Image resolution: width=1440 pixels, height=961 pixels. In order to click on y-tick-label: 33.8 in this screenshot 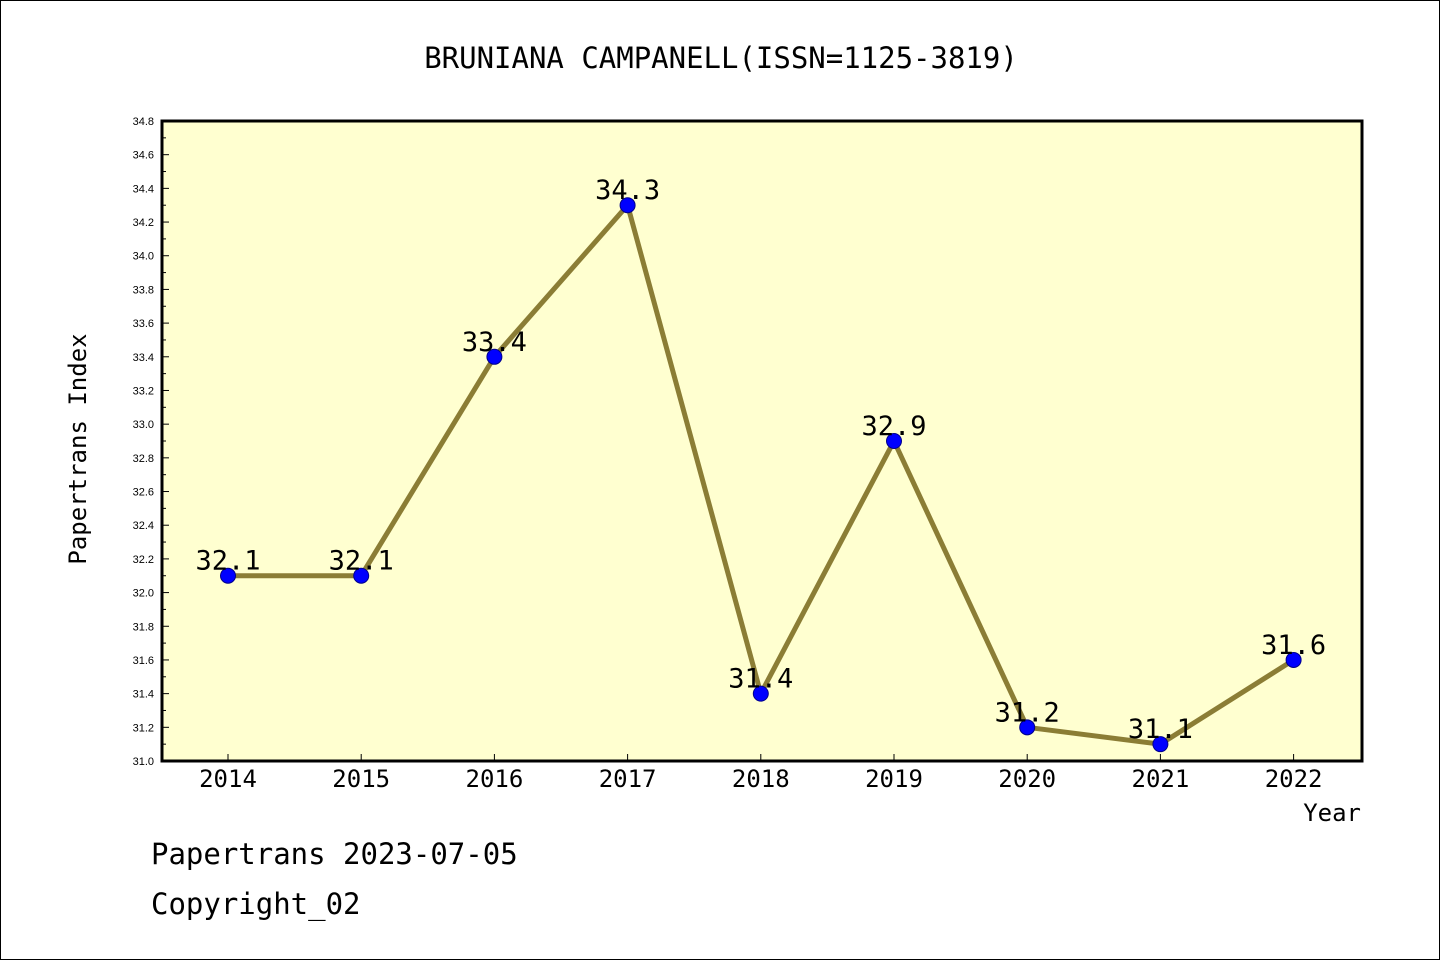, I will do `click(143, 290)`.